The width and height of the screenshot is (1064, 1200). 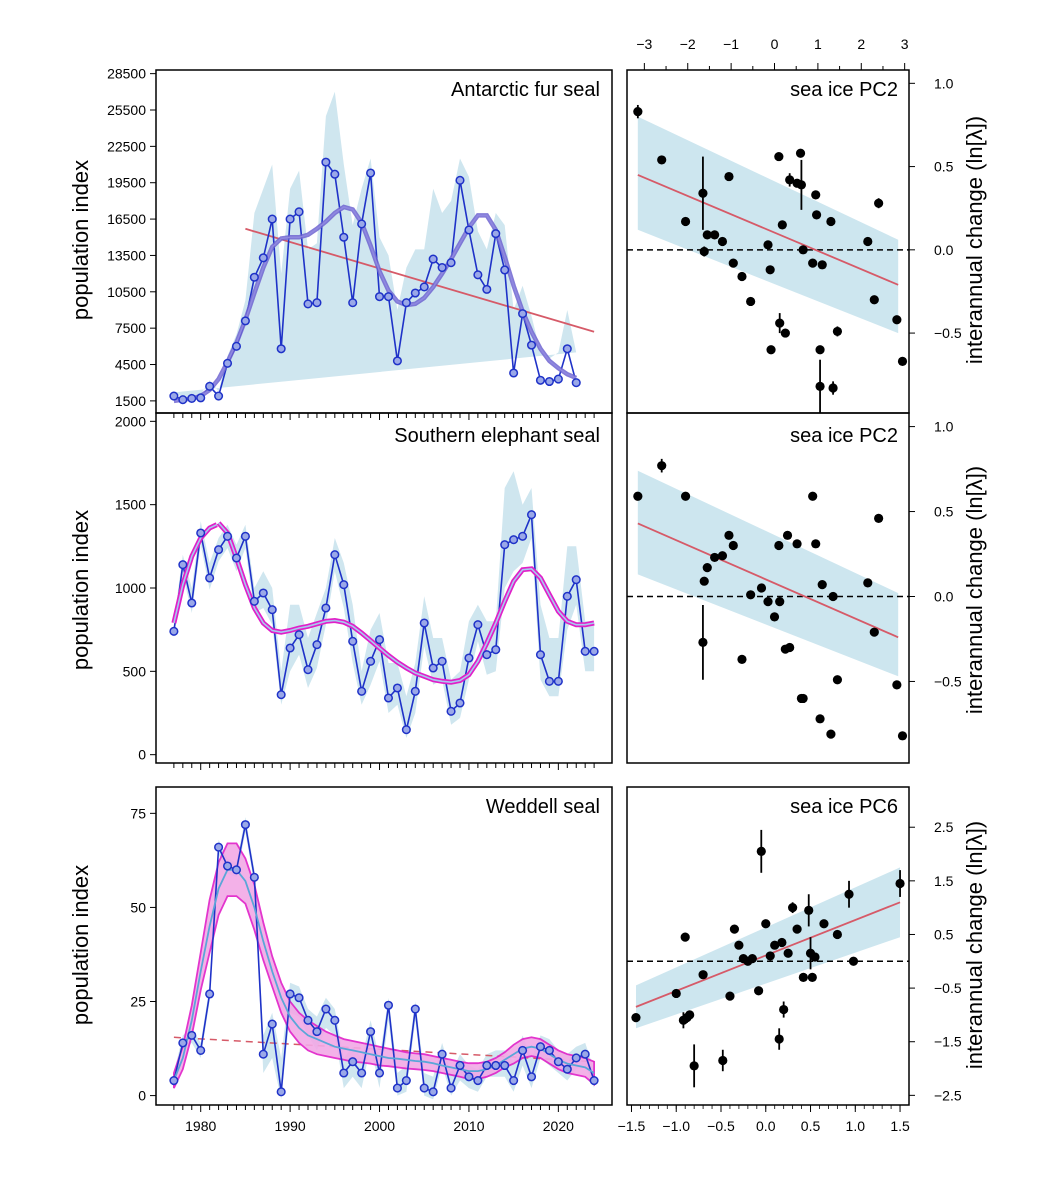 I want to click on panel-elephant-seal-scatter: −0.5 0.0 0.5 1.0, so click(x=794, y=588).